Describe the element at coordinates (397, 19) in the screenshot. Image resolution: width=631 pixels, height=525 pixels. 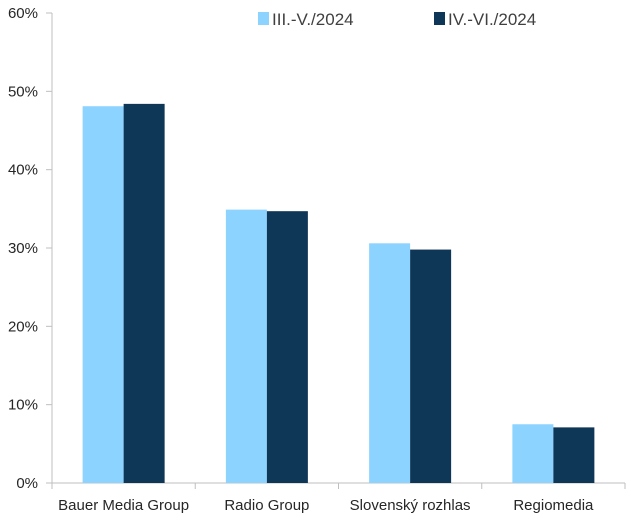
I see `legend: III.-V./2024 IV.-VI./2024` at that location.